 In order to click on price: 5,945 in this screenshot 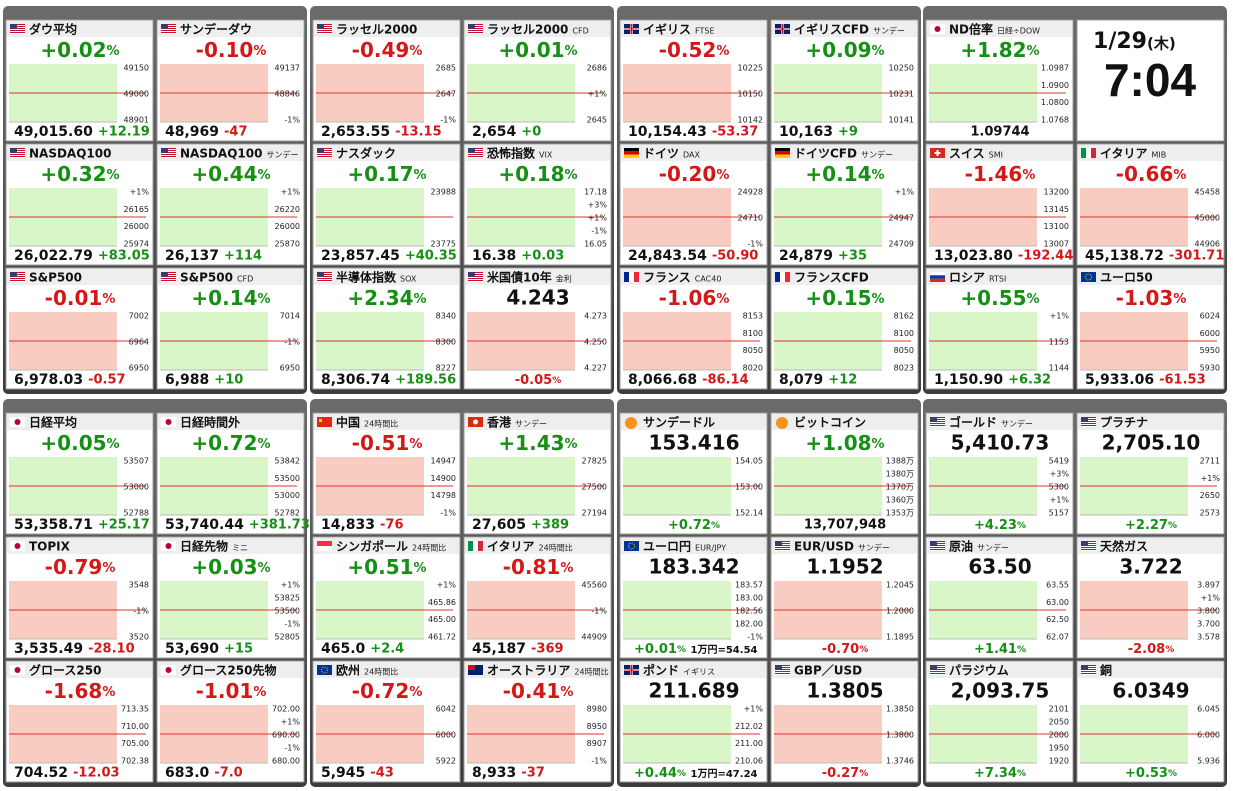, I will do `click(343, 773)`.